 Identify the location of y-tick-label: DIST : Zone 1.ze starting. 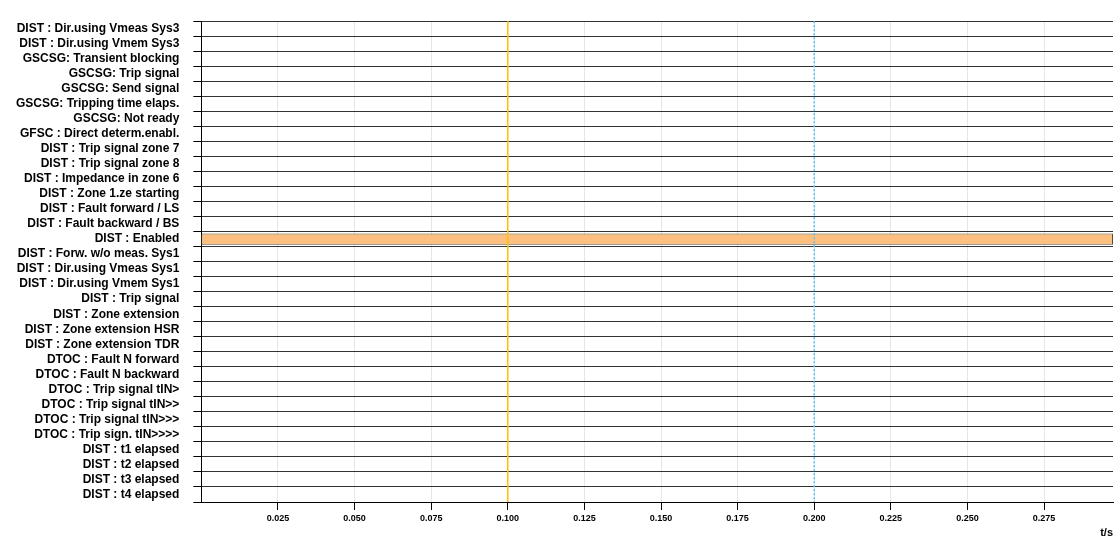
(109, 193).